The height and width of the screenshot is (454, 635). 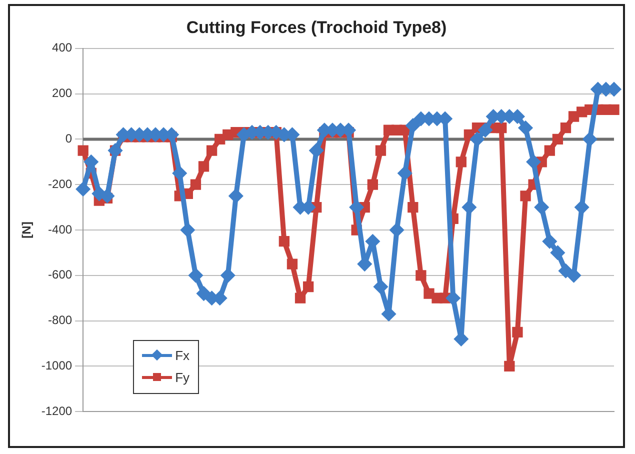 I want to click on y-tick-label: -400, so click(x=60, y=229).